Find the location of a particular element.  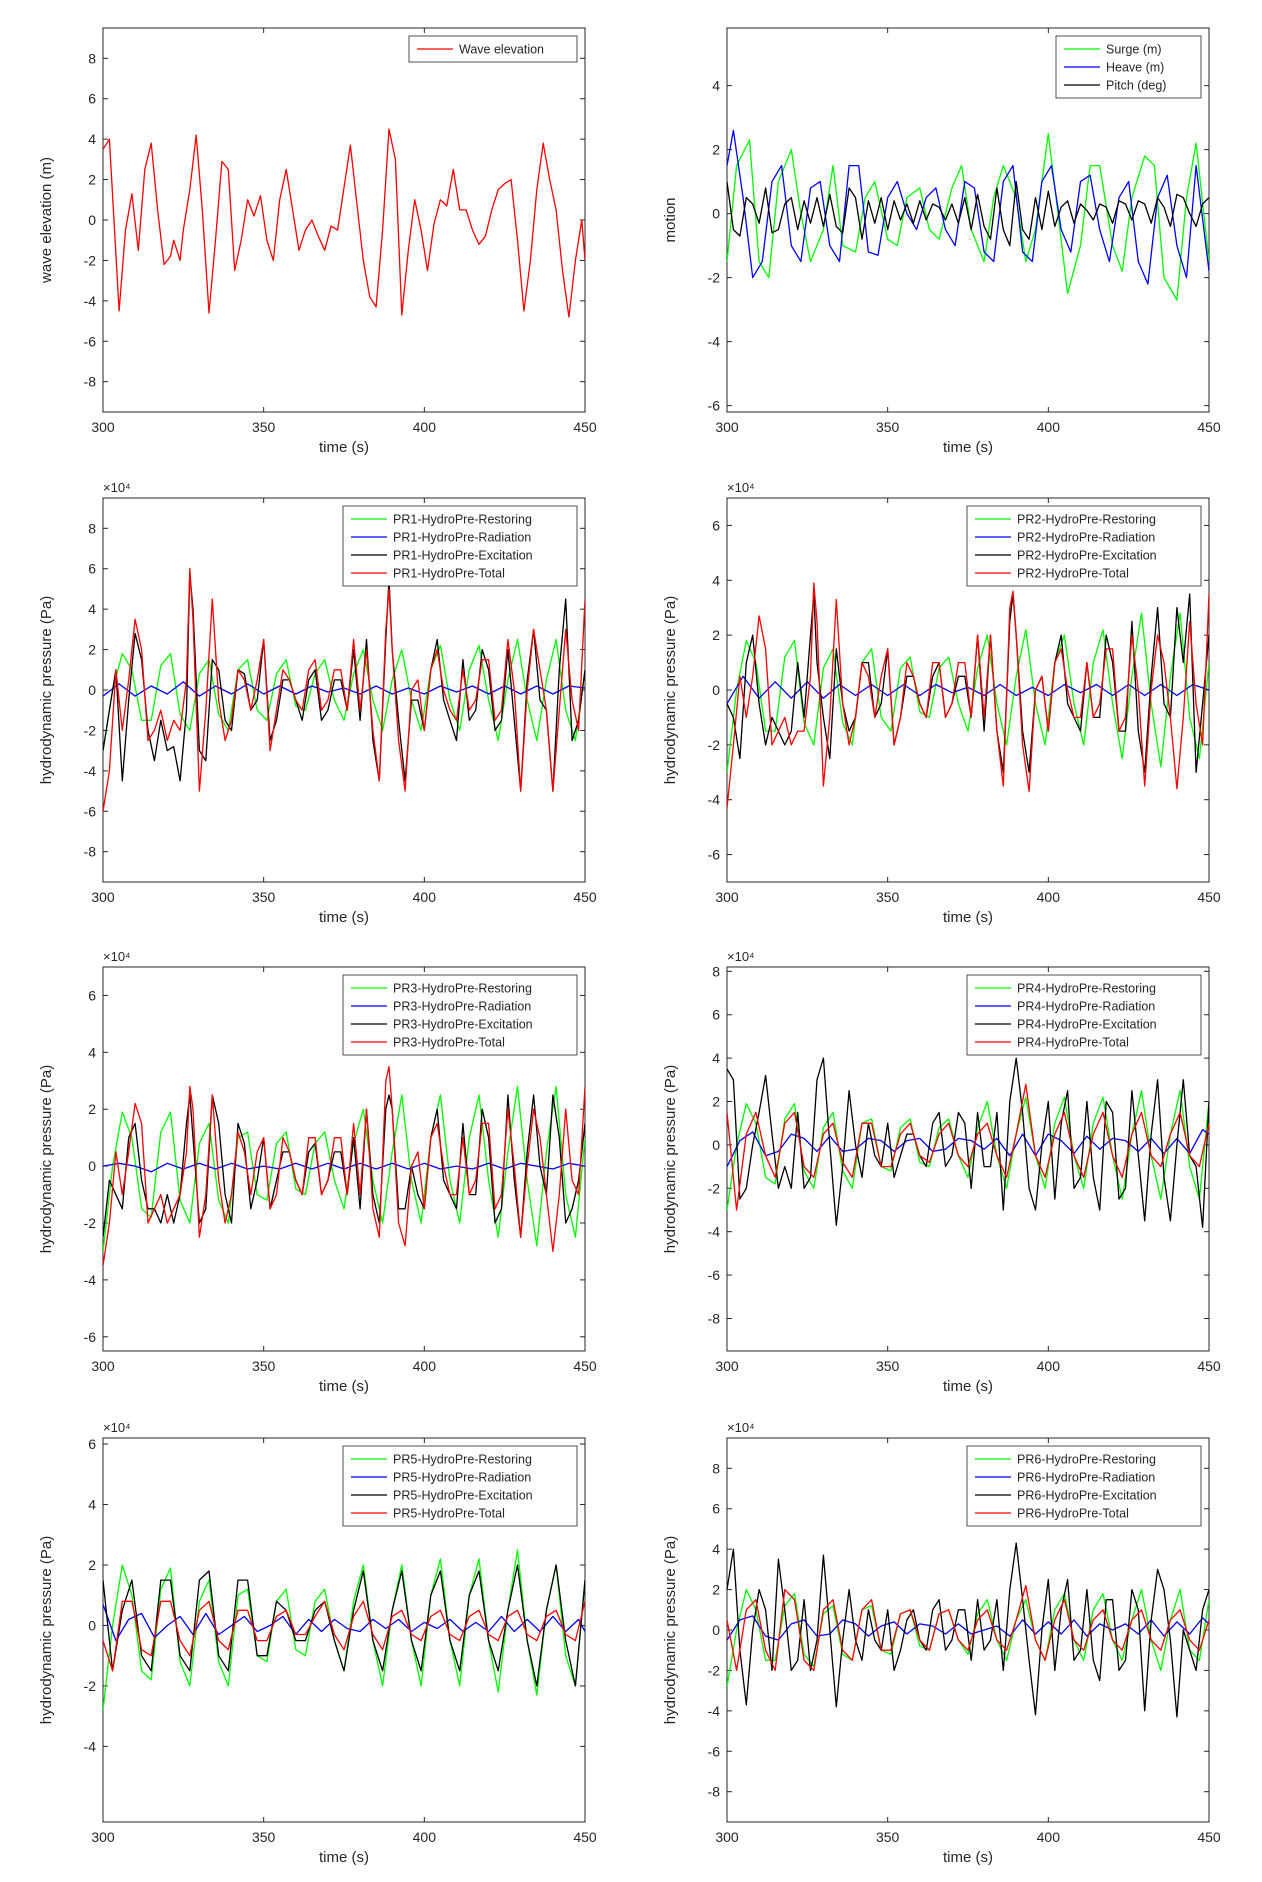

y-axis-label: motion is located at coordinates (670, 219).